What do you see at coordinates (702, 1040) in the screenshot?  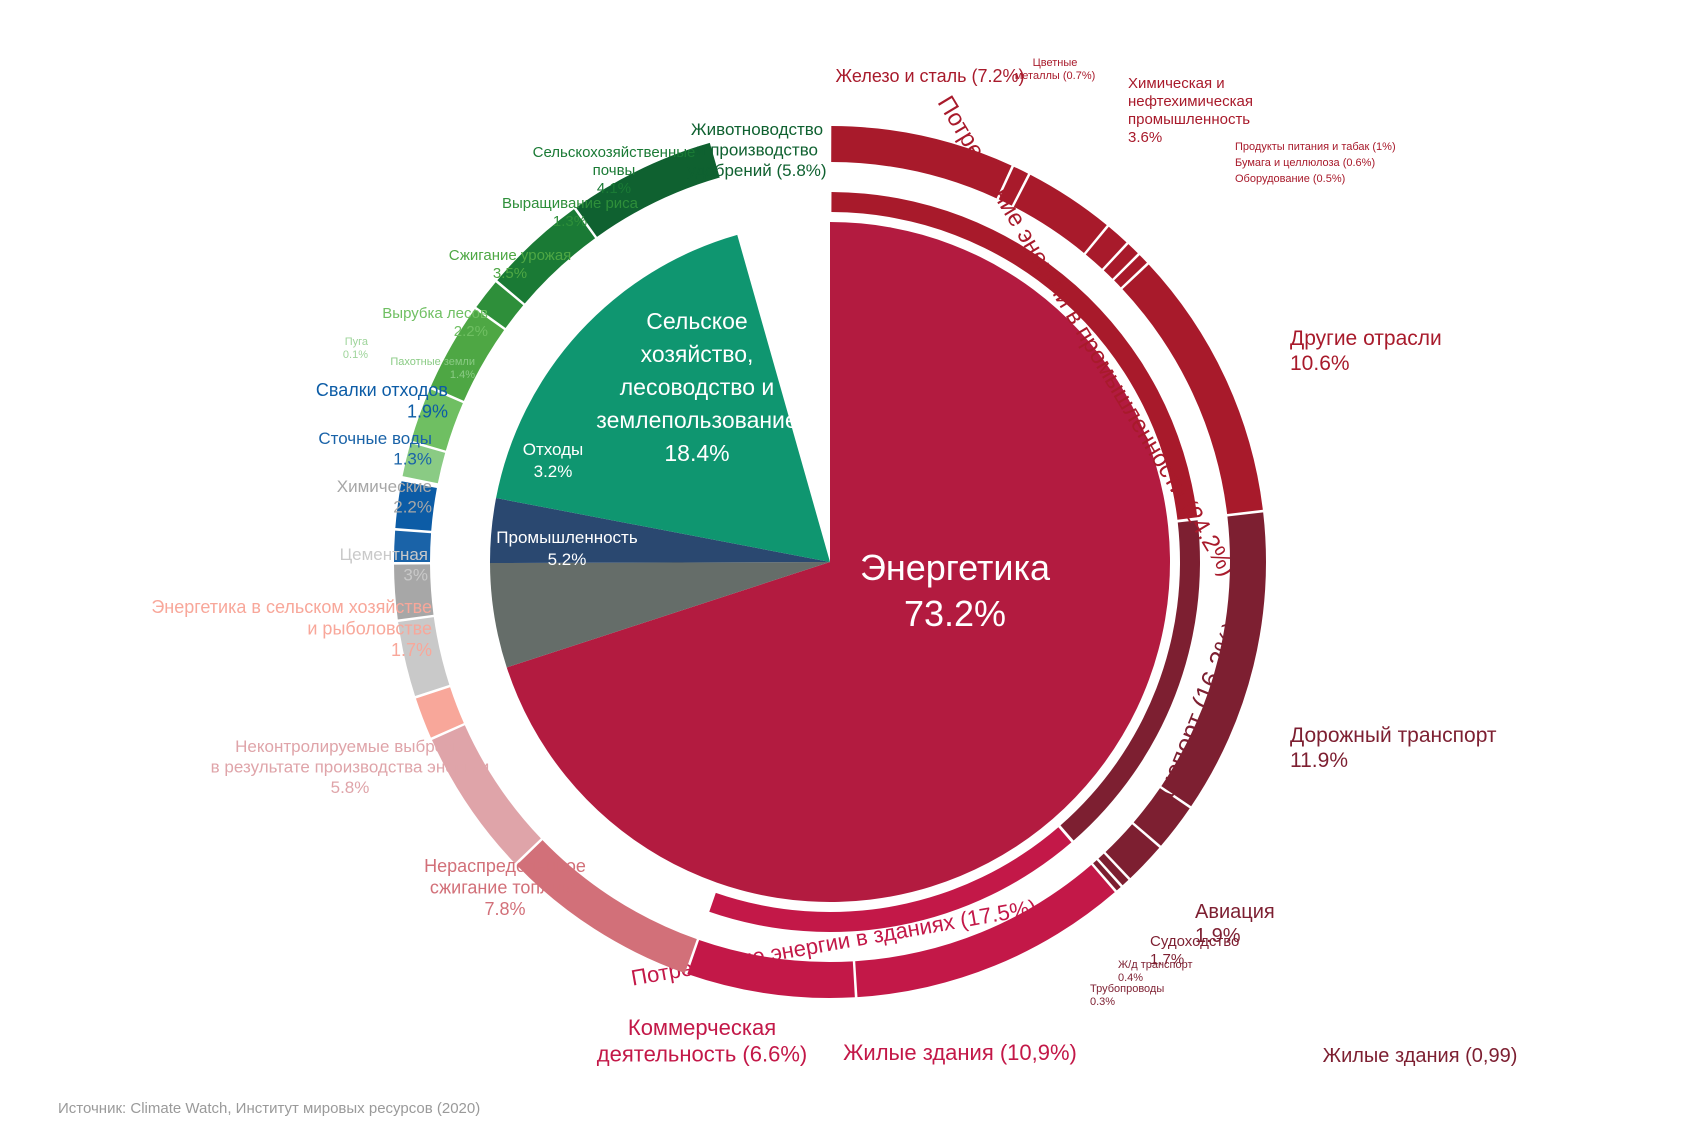 I see `outer-label-13: Коммерческая деятельность (6.6%)` at bounding box center [702, 1040].